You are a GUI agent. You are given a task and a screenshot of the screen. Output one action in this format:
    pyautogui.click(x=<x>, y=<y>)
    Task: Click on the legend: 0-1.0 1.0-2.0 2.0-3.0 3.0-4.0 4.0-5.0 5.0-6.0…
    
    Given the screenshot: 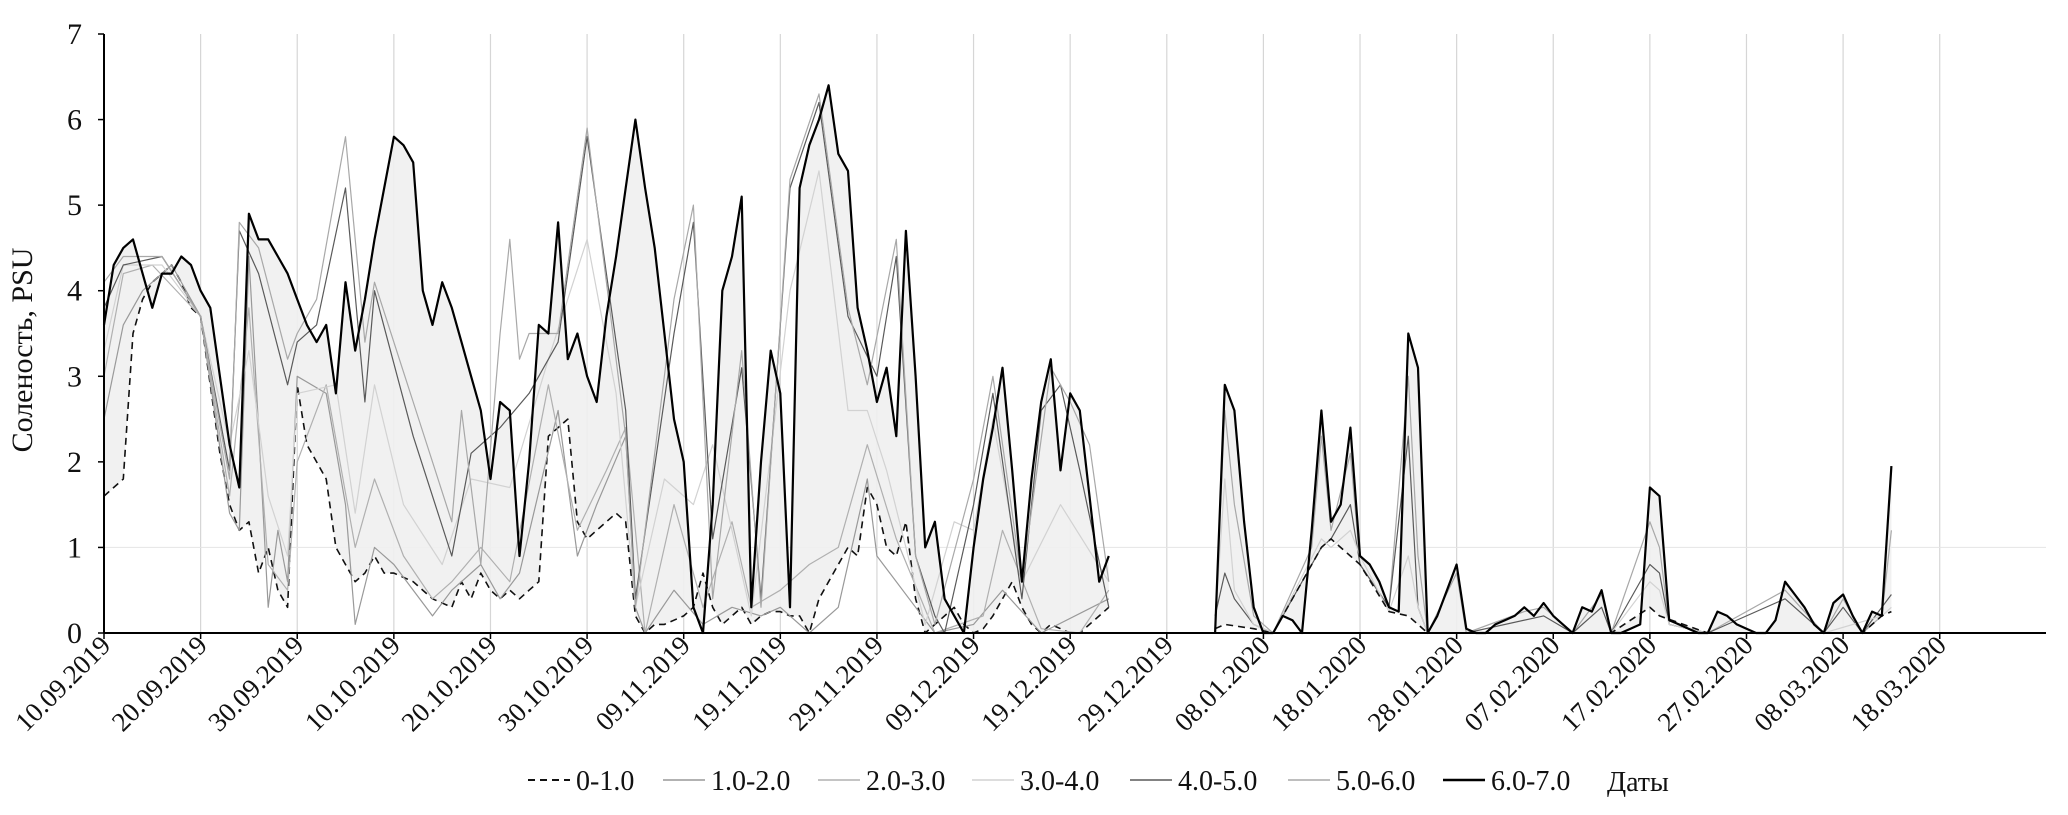 What is the action you would take?
    pyautogui.click(x=1049, y=781)
    